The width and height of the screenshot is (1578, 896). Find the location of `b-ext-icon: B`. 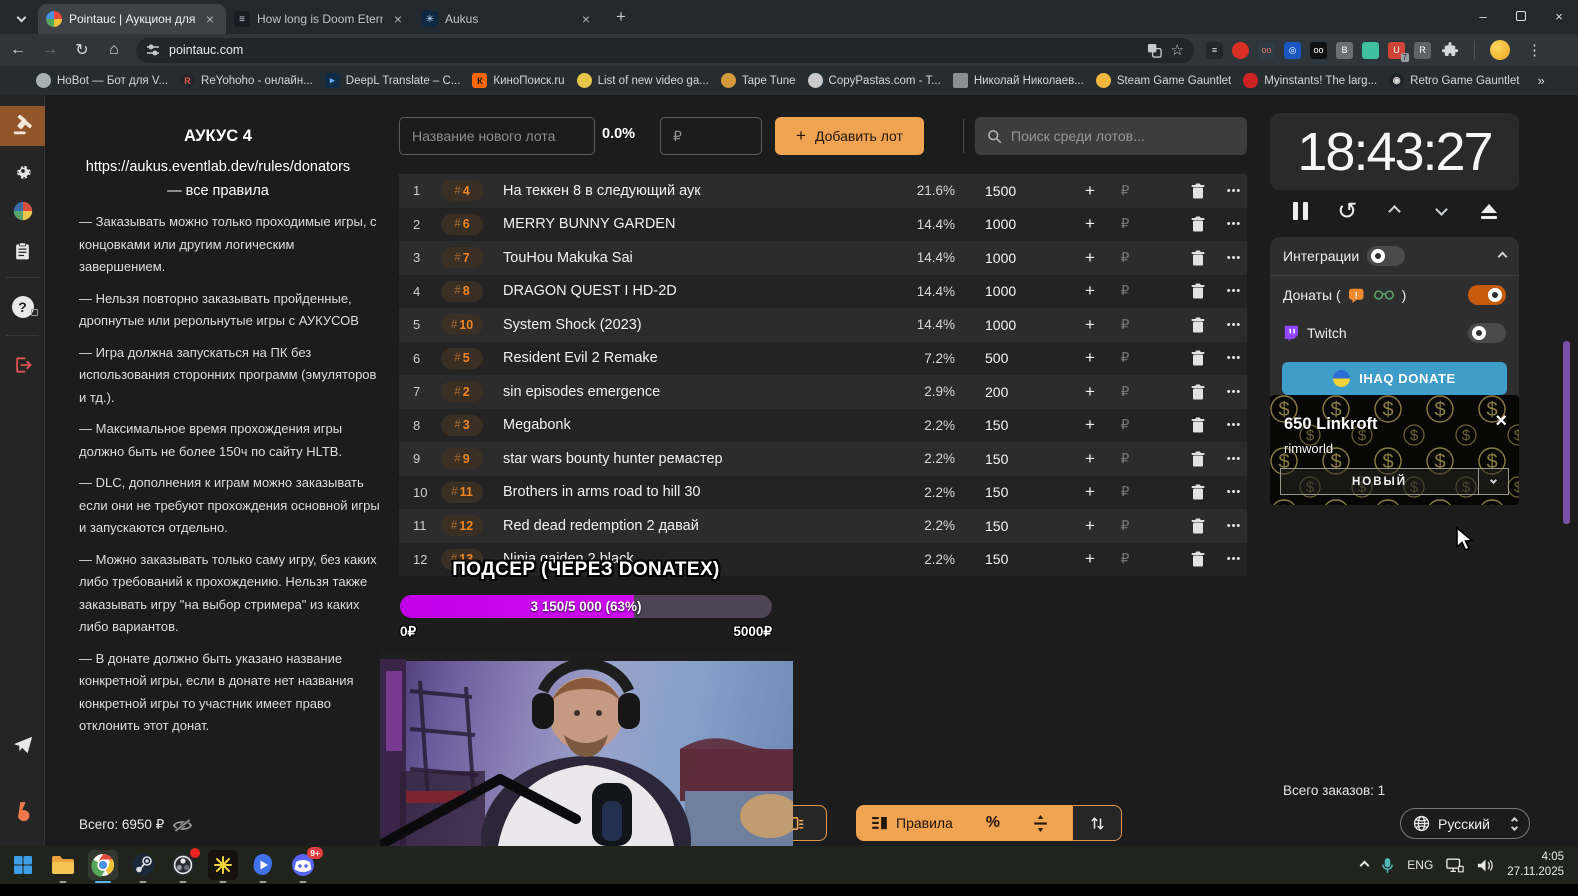

b-ext-icon: B is located at coordinates (1344, 50).